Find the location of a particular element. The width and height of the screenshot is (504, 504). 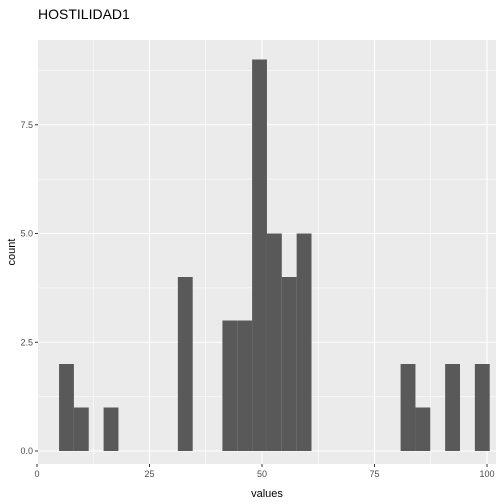

x-tick-label: 50 is located at coordinates (262, 474).